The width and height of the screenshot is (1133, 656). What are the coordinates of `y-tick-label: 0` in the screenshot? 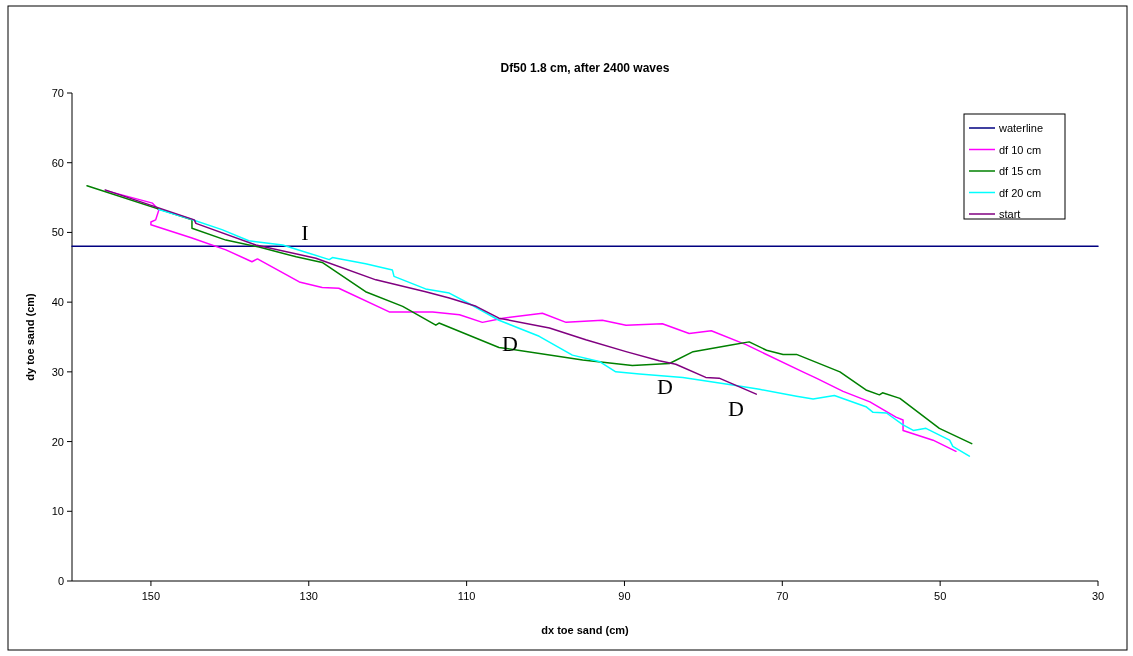 It's located at (60, 581).